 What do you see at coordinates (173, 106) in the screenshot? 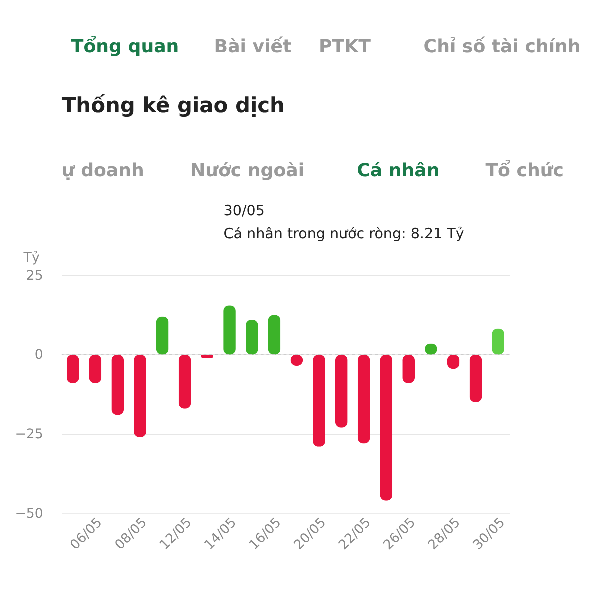
I see `chart-title: Thống kê giao dịch` at bounding box center [173, 106].